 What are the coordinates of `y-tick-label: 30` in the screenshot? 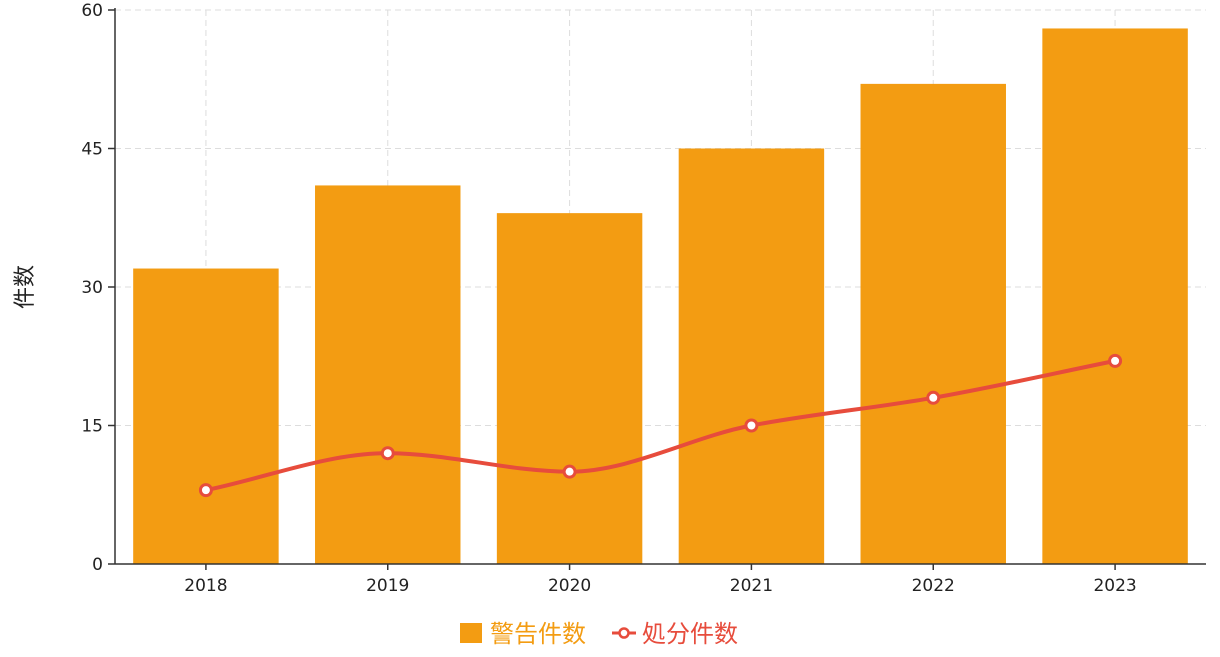 It's located at (92, 288).